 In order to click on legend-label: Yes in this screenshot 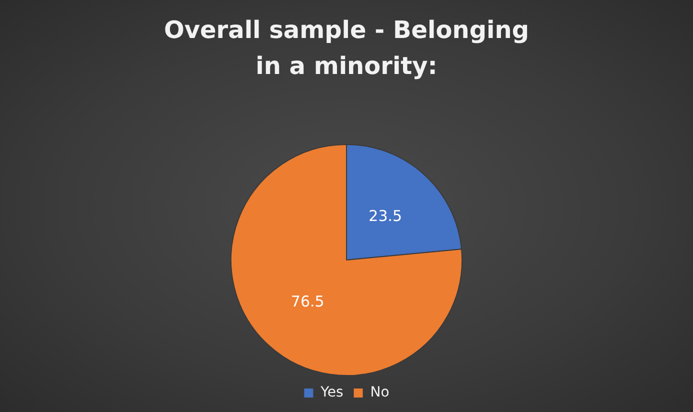, I will do `click(332, 392)`.